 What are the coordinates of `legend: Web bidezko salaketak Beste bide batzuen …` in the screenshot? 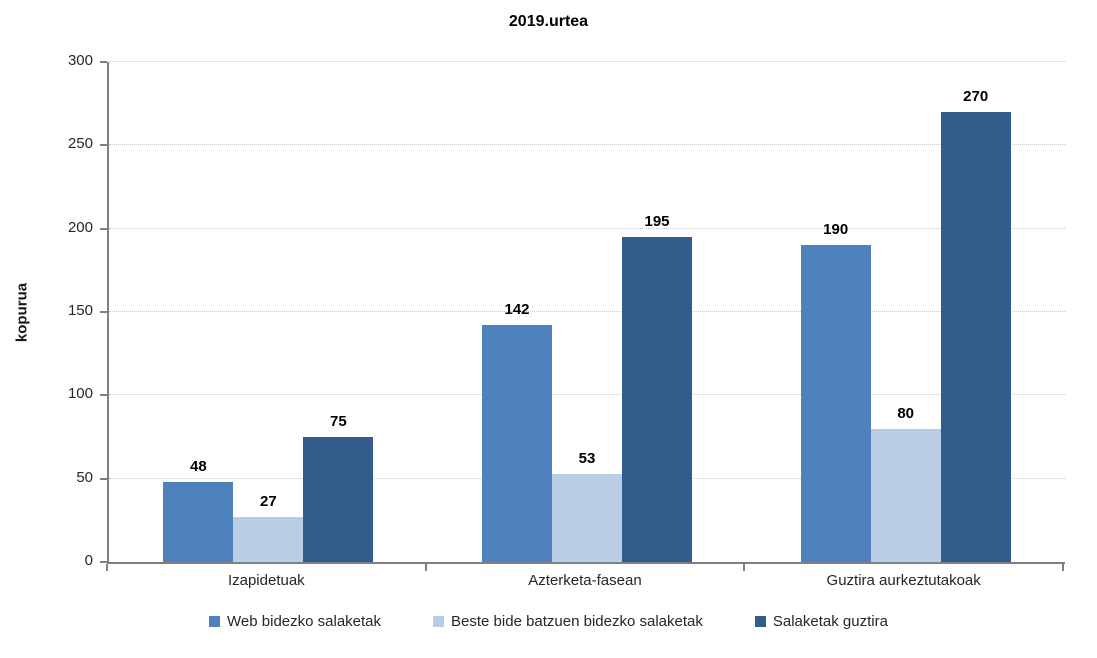 It's located at (548, 621).